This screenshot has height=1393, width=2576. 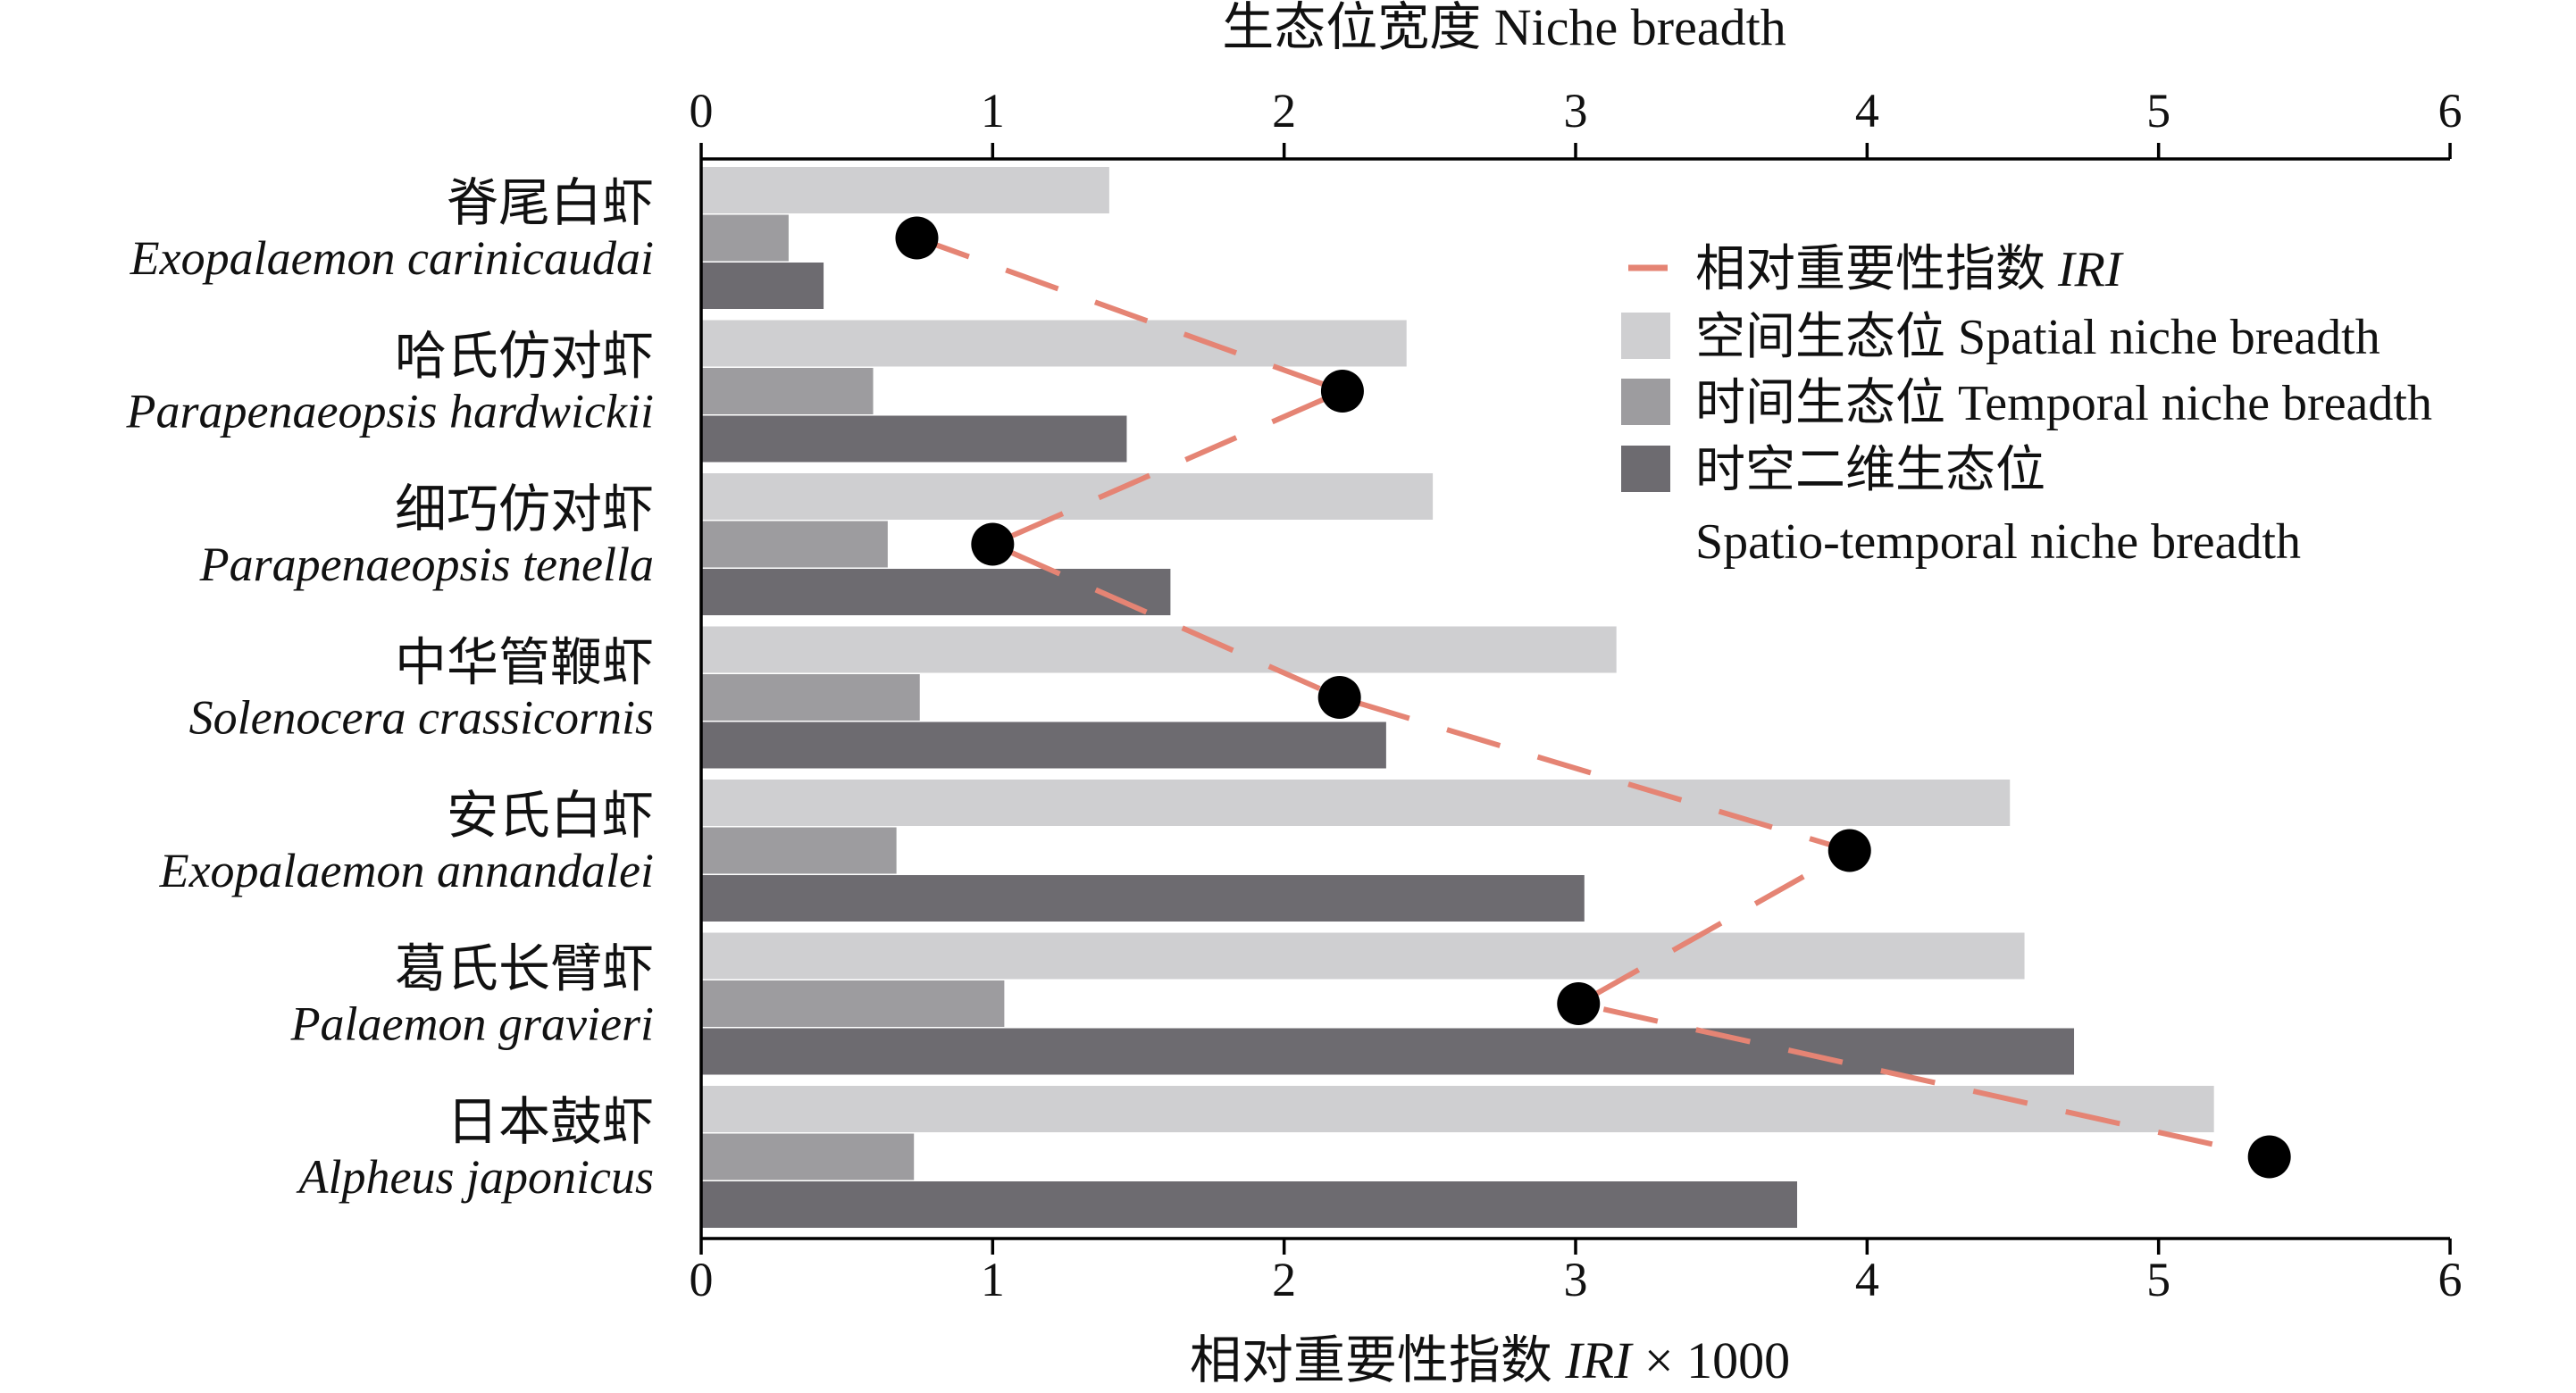 What do you see at coordinates (1159, 649) in the screenshot?
I see `bar-s1-c4` at bounding box center [1159, 649].